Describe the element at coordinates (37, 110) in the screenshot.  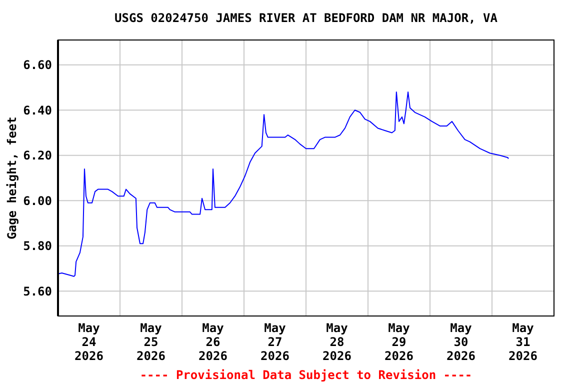
I see `y-tick-label: 6.40` at that location.